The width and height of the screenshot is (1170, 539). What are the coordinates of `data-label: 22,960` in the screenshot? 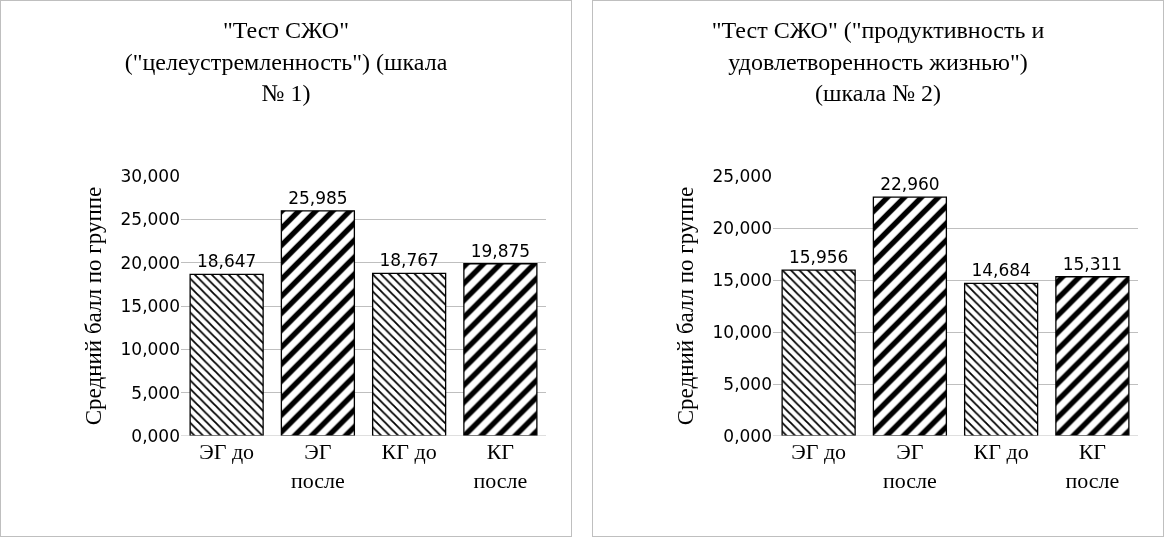 It's located at (910, 184).